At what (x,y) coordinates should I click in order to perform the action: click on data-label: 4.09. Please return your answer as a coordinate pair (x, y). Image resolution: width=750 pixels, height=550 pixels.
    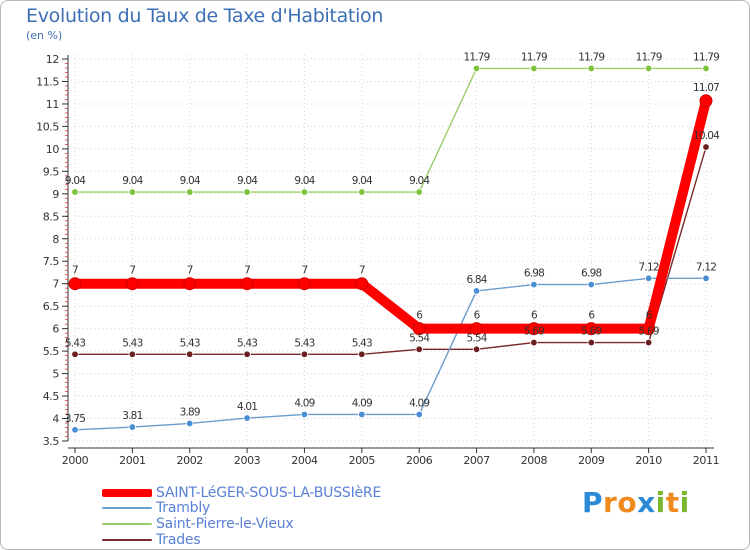
    Looking at the image, I should click on (362, 403).